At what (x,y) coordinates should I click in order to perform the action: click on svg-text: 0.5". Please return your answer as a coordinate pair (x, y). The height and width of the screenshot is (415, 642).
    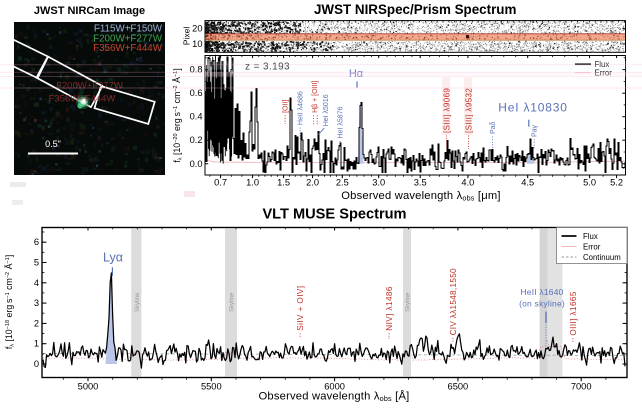
    Looking at the image, I should click on (53, 144).